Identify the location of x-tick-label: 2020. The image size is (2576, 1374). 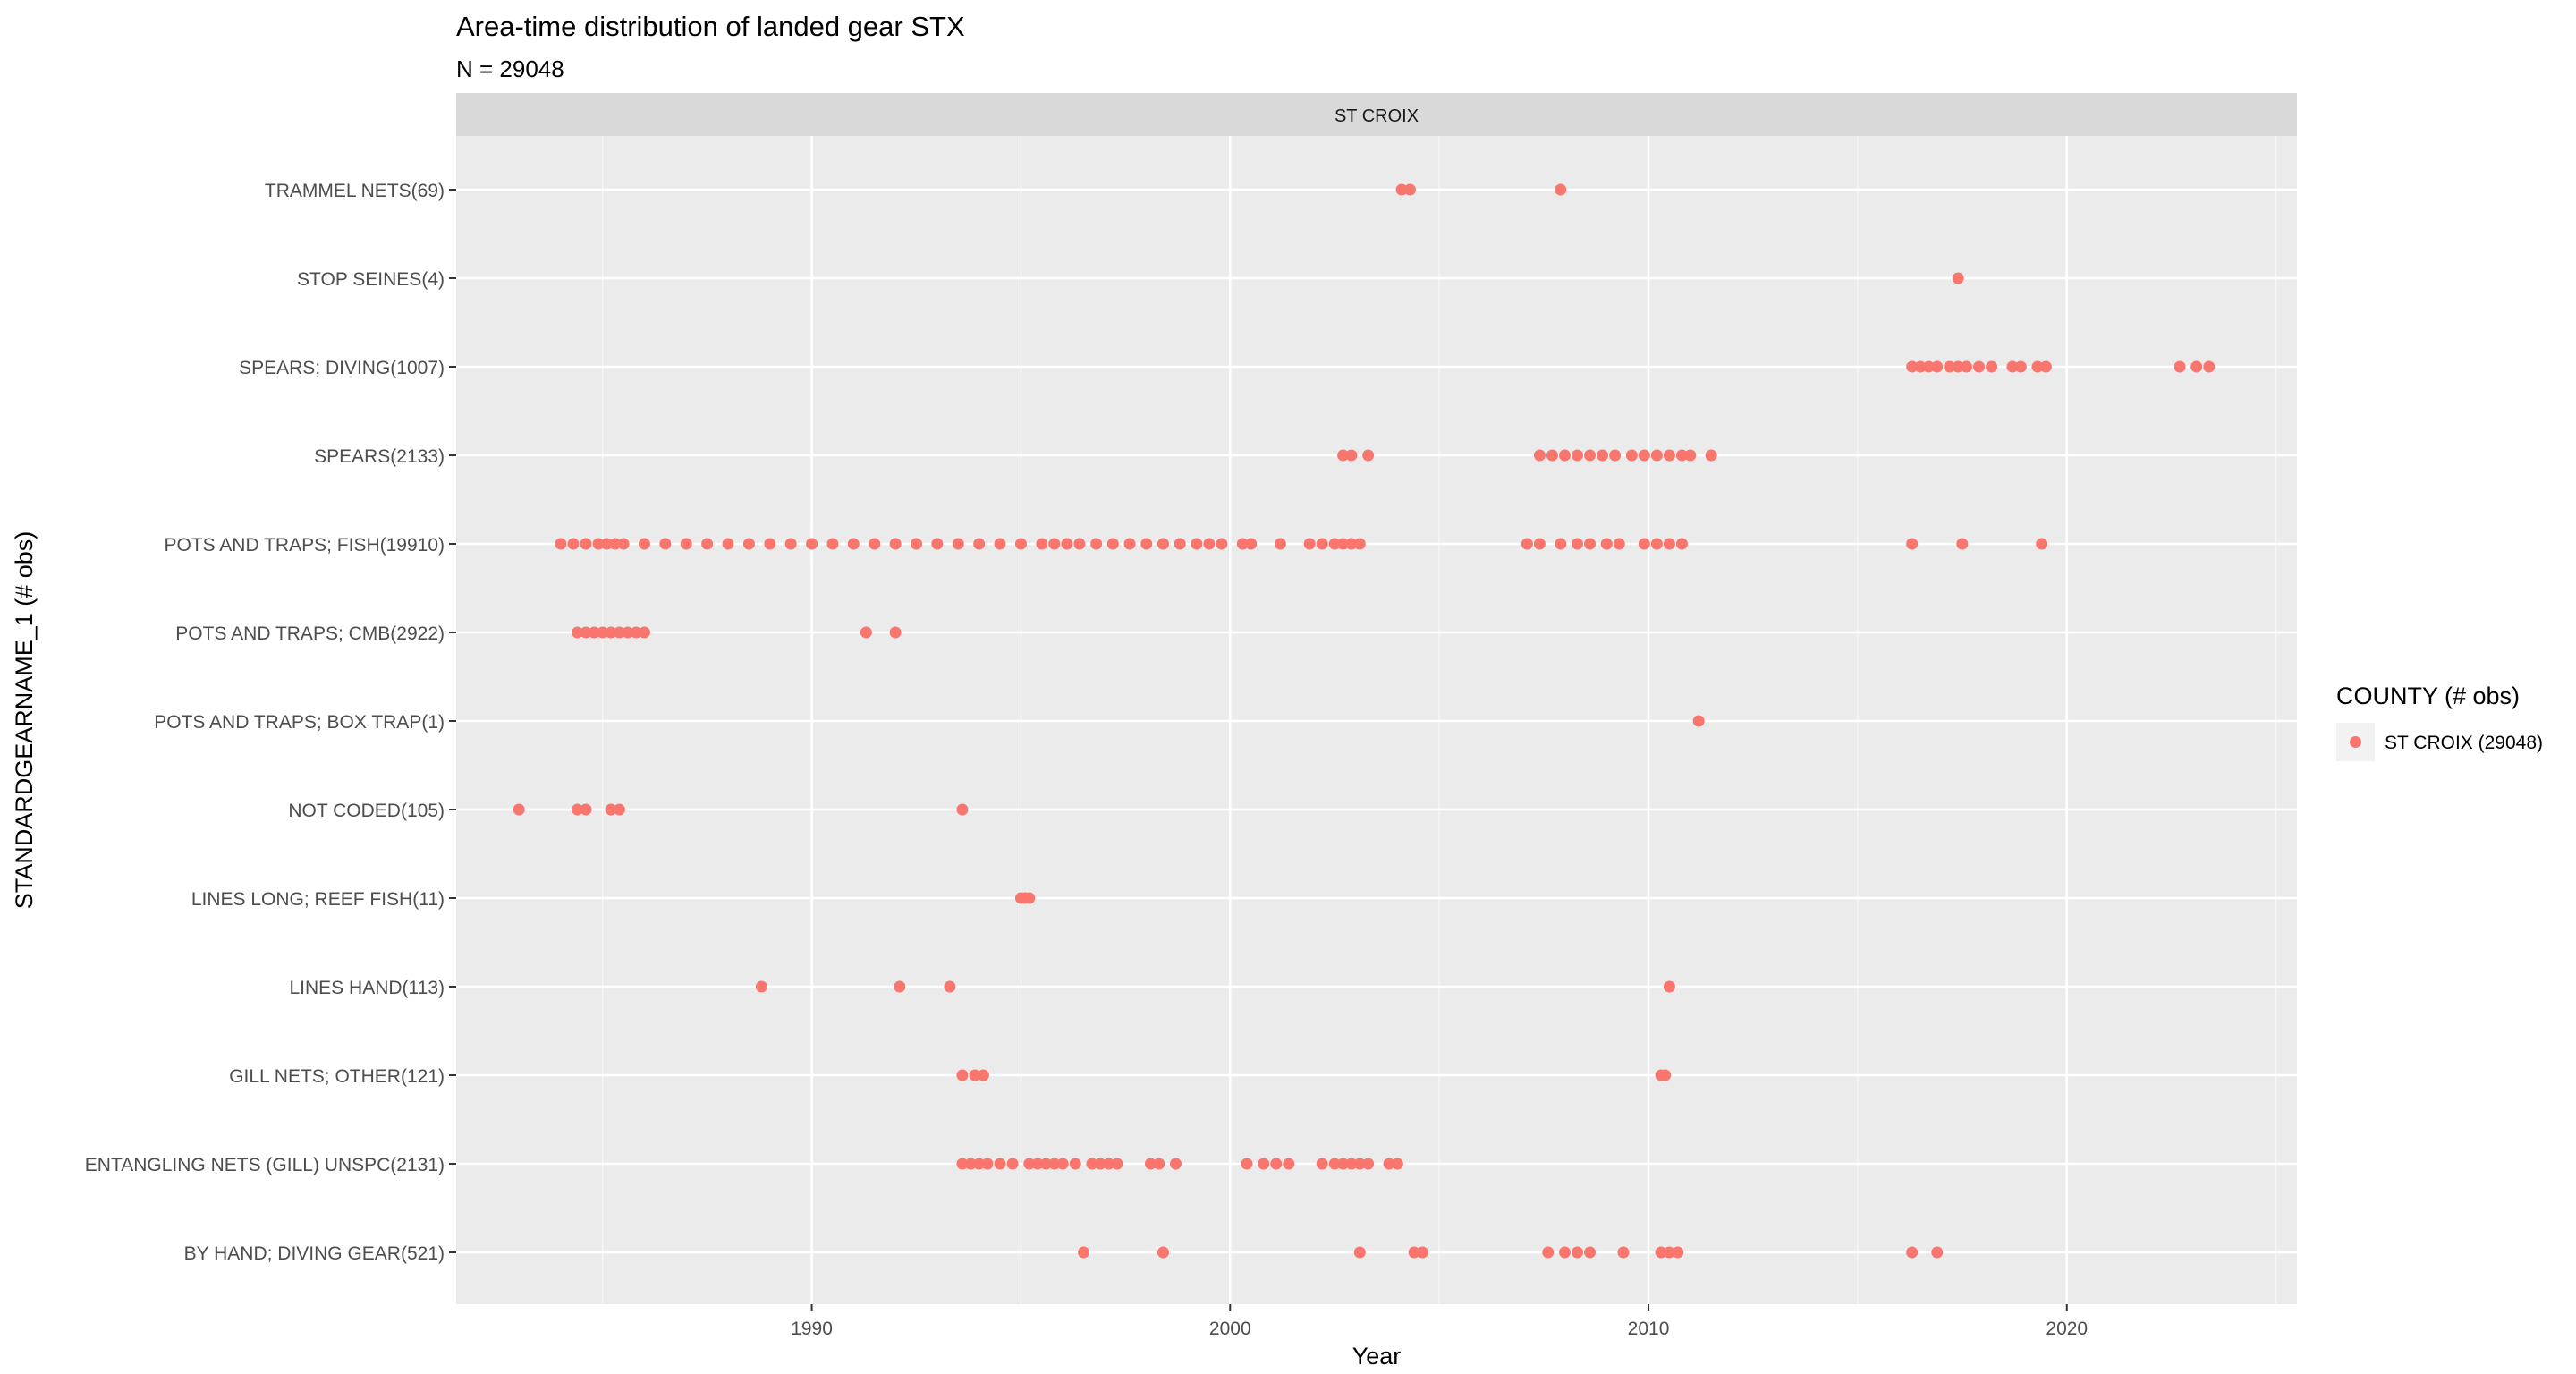
(2067, 1329).